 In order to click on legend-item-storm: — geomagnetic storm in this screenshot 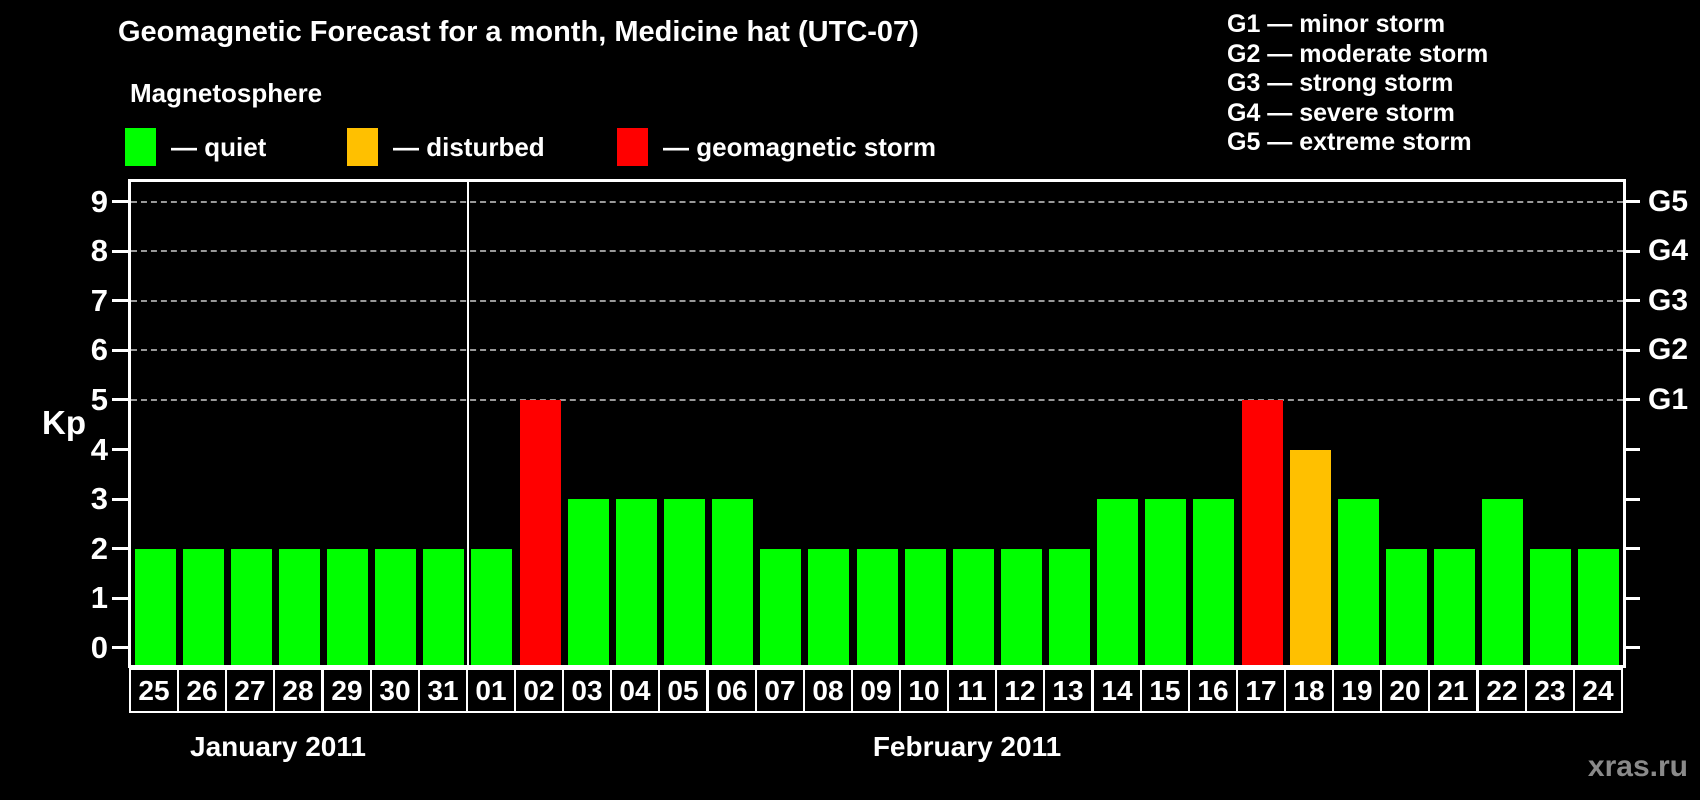, I will do `click(776, 147)`.